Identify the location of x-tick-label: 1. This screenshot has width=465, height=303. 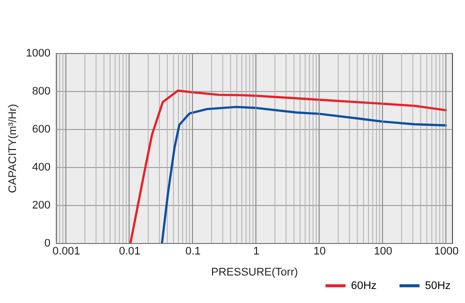
(256, 252).